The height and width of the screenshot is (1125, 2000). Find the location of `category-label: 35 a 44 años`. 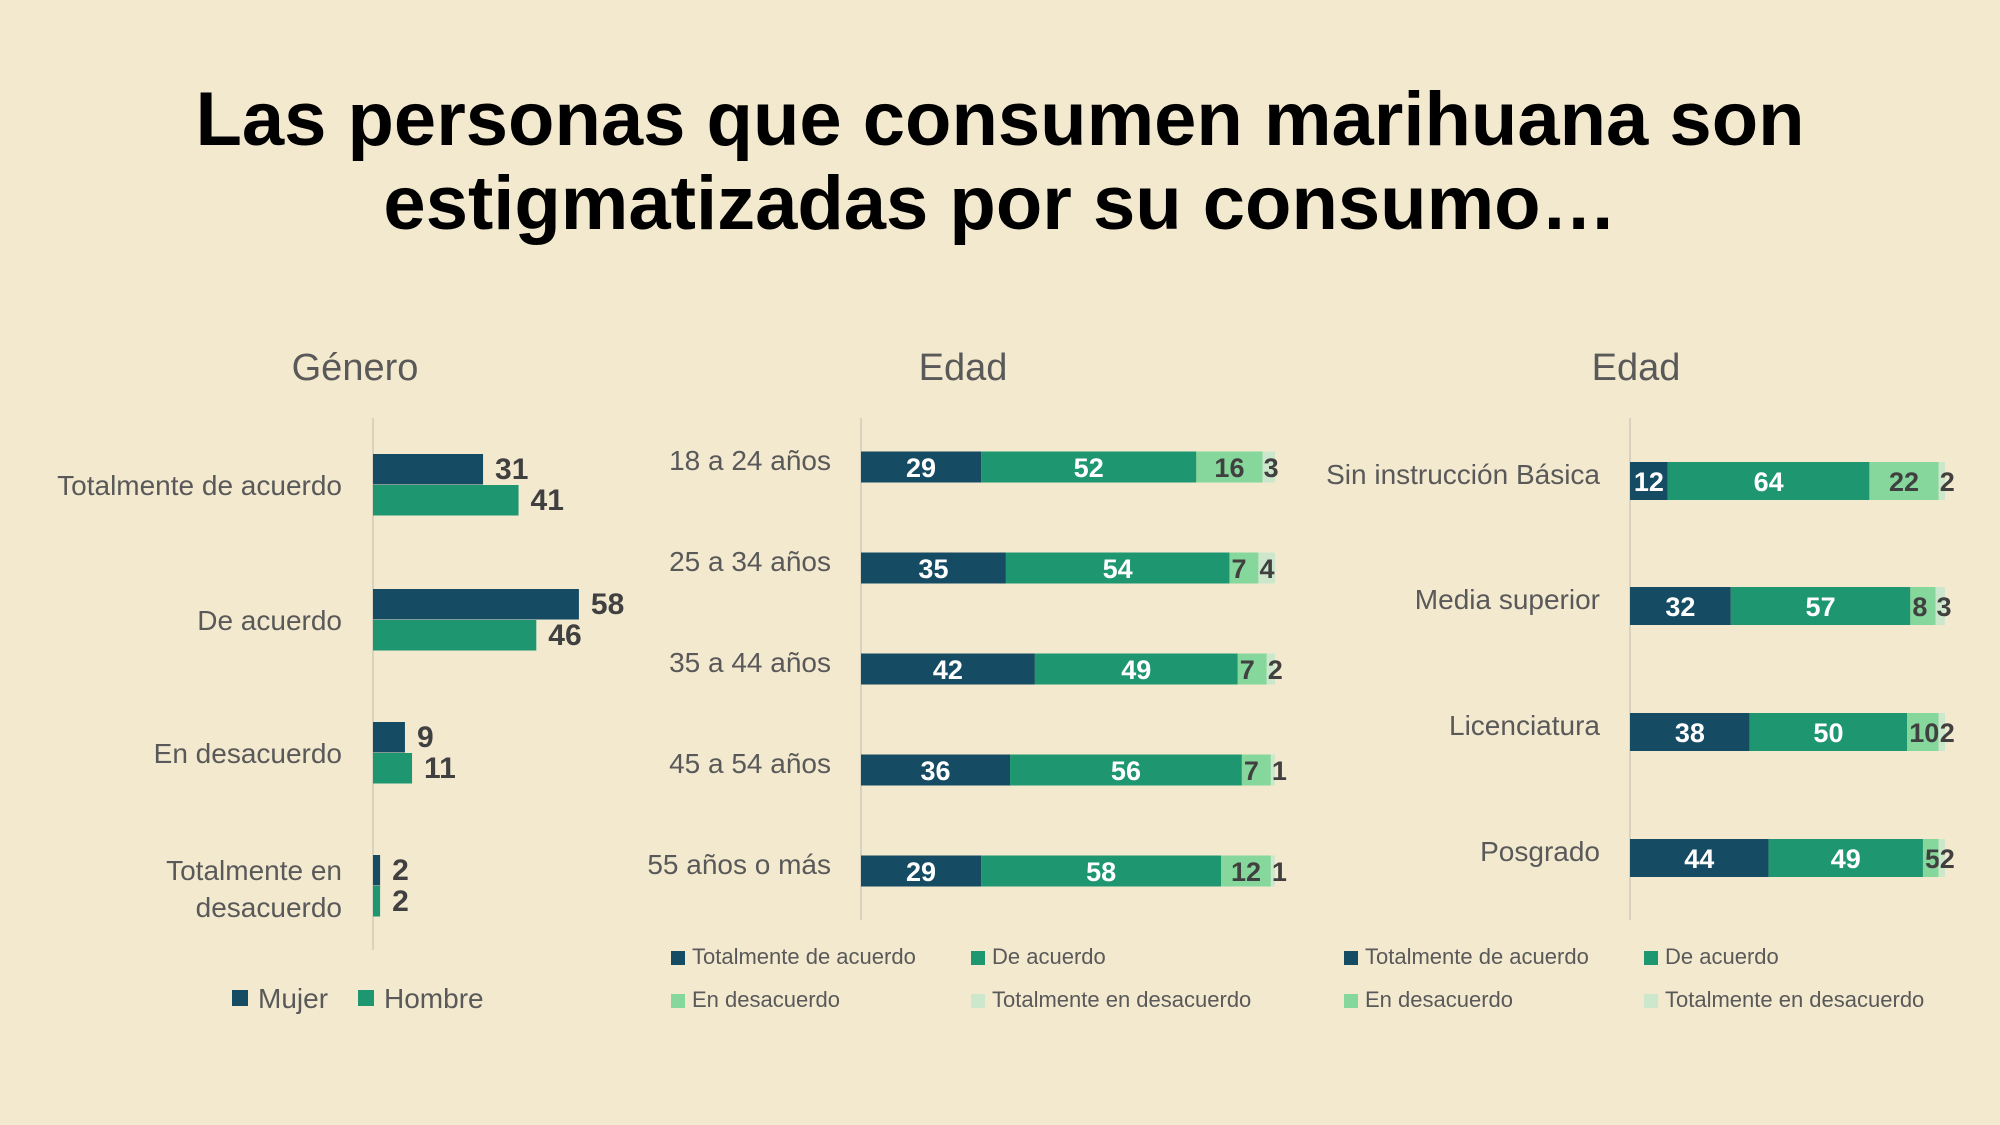

category-label: 35 a 44 años is located at coordinates (750, 662).